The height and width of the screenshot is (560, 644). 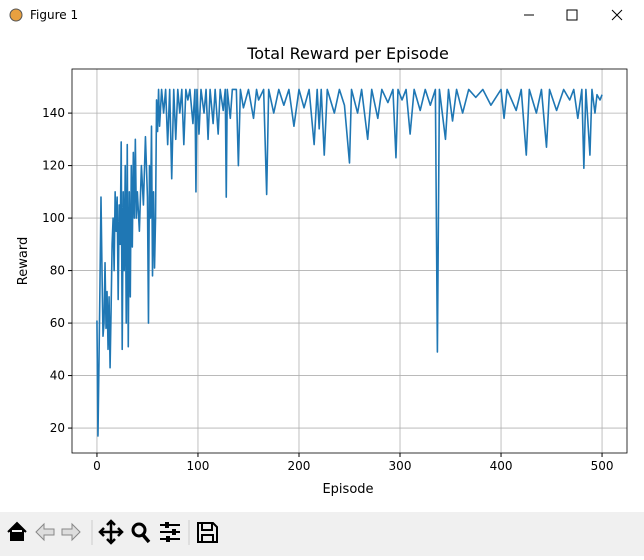 What do you see at coordinates (53, 218) in the screenshot?
I see `y-tick-label: 100` at bounding box center [53, 218].